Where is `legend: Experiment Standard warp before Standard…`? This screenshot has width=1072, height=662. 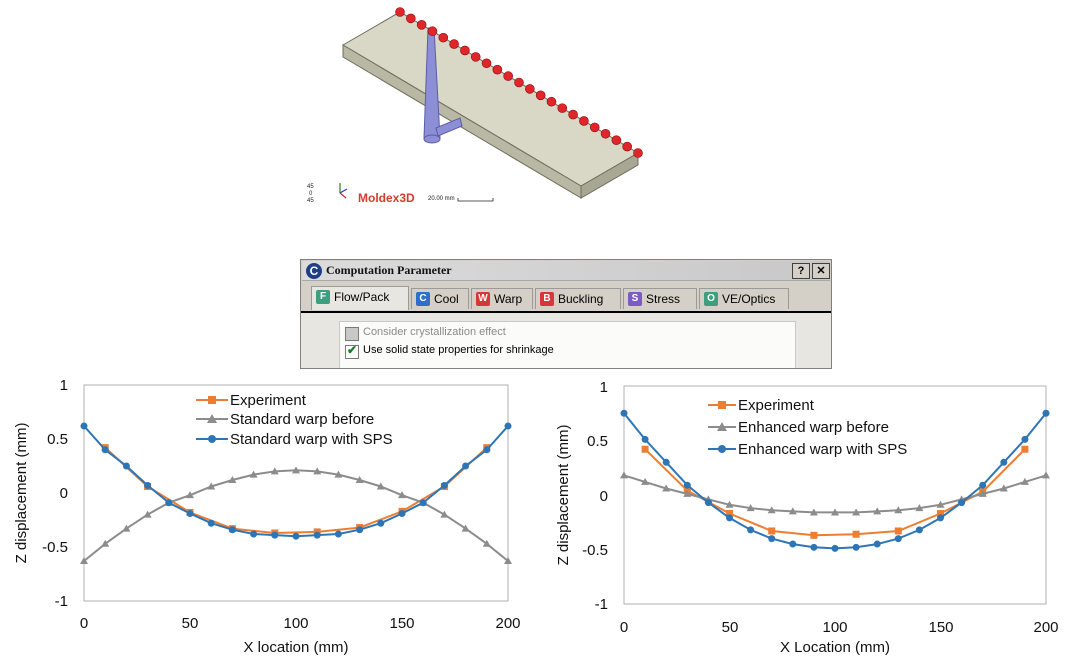 legend: Experiment Standard warp before Standard… is located at coordinates (294, 420).